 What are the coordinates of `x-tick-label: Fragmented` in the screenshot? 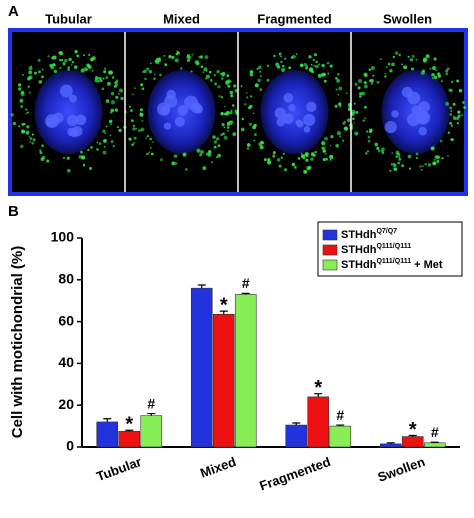 It's located at (294, 474).